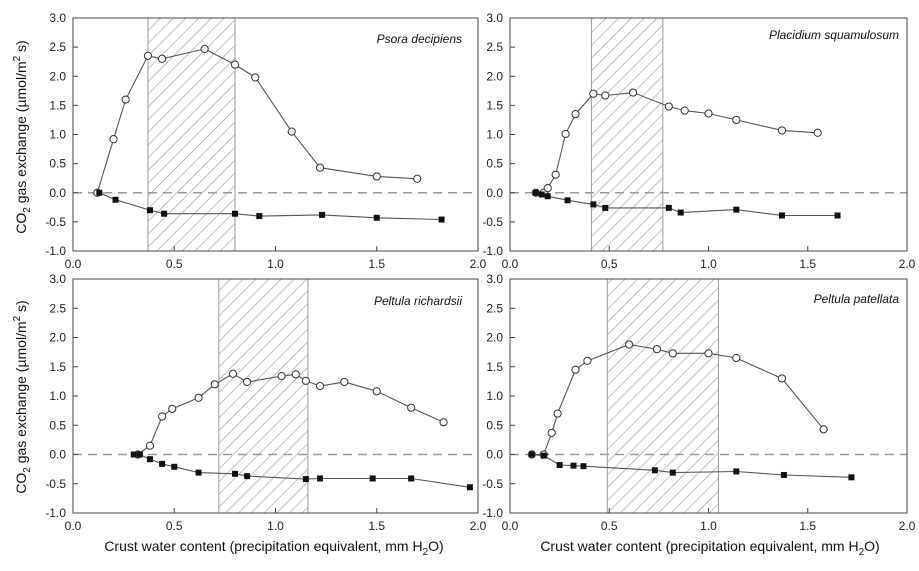  I want to click on x-label-sub: 2, so click(862, 552).